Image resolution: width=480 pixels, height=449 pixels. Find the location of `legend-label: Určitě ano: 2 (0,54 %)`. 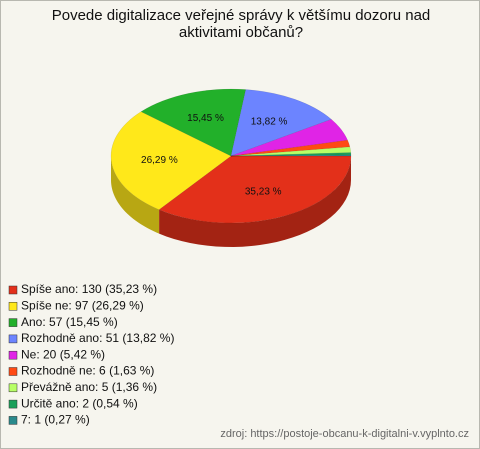

legend-label: Určitě ano: 2 (0,54 %) is located at coordinates (79, 403).